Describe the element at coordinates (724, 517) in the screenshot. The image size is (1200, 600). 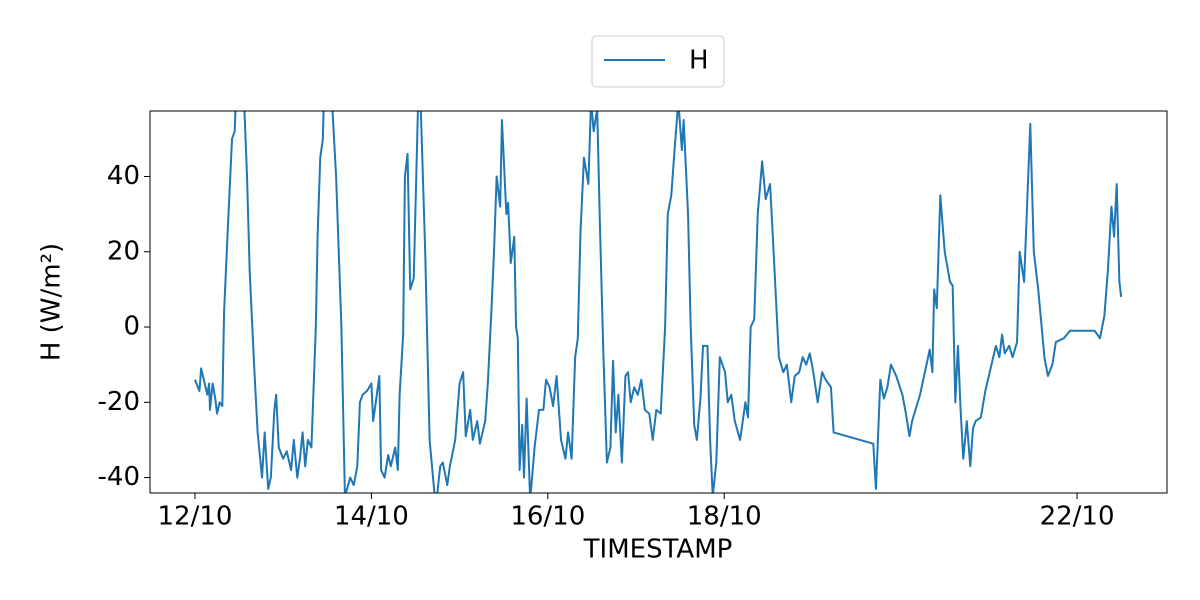
I see `x-tick-label: 18/10` at that location.